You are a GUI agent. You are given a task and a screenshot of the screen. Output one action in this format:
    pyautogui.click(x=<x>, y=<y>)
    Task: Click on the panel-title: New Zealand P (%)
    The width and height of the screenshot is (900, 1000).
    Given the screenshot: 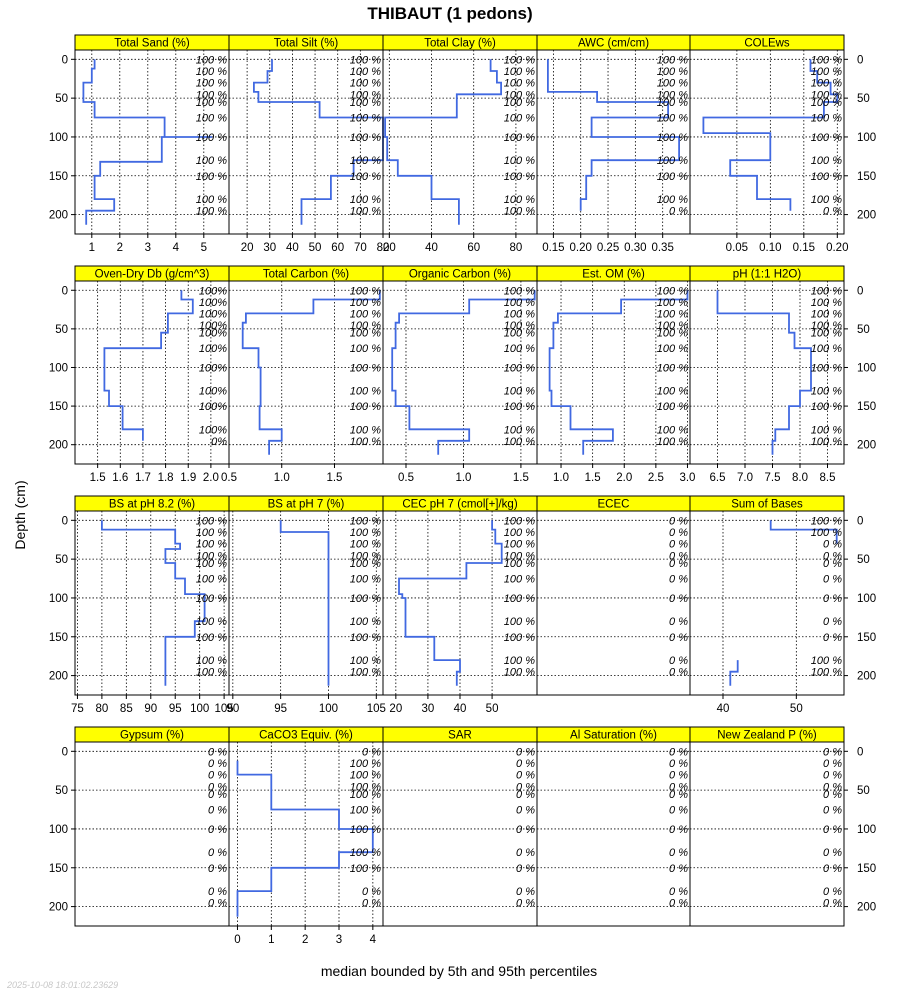 What is the action you would take?
    pyautogui.click(x=767, y=736)
    